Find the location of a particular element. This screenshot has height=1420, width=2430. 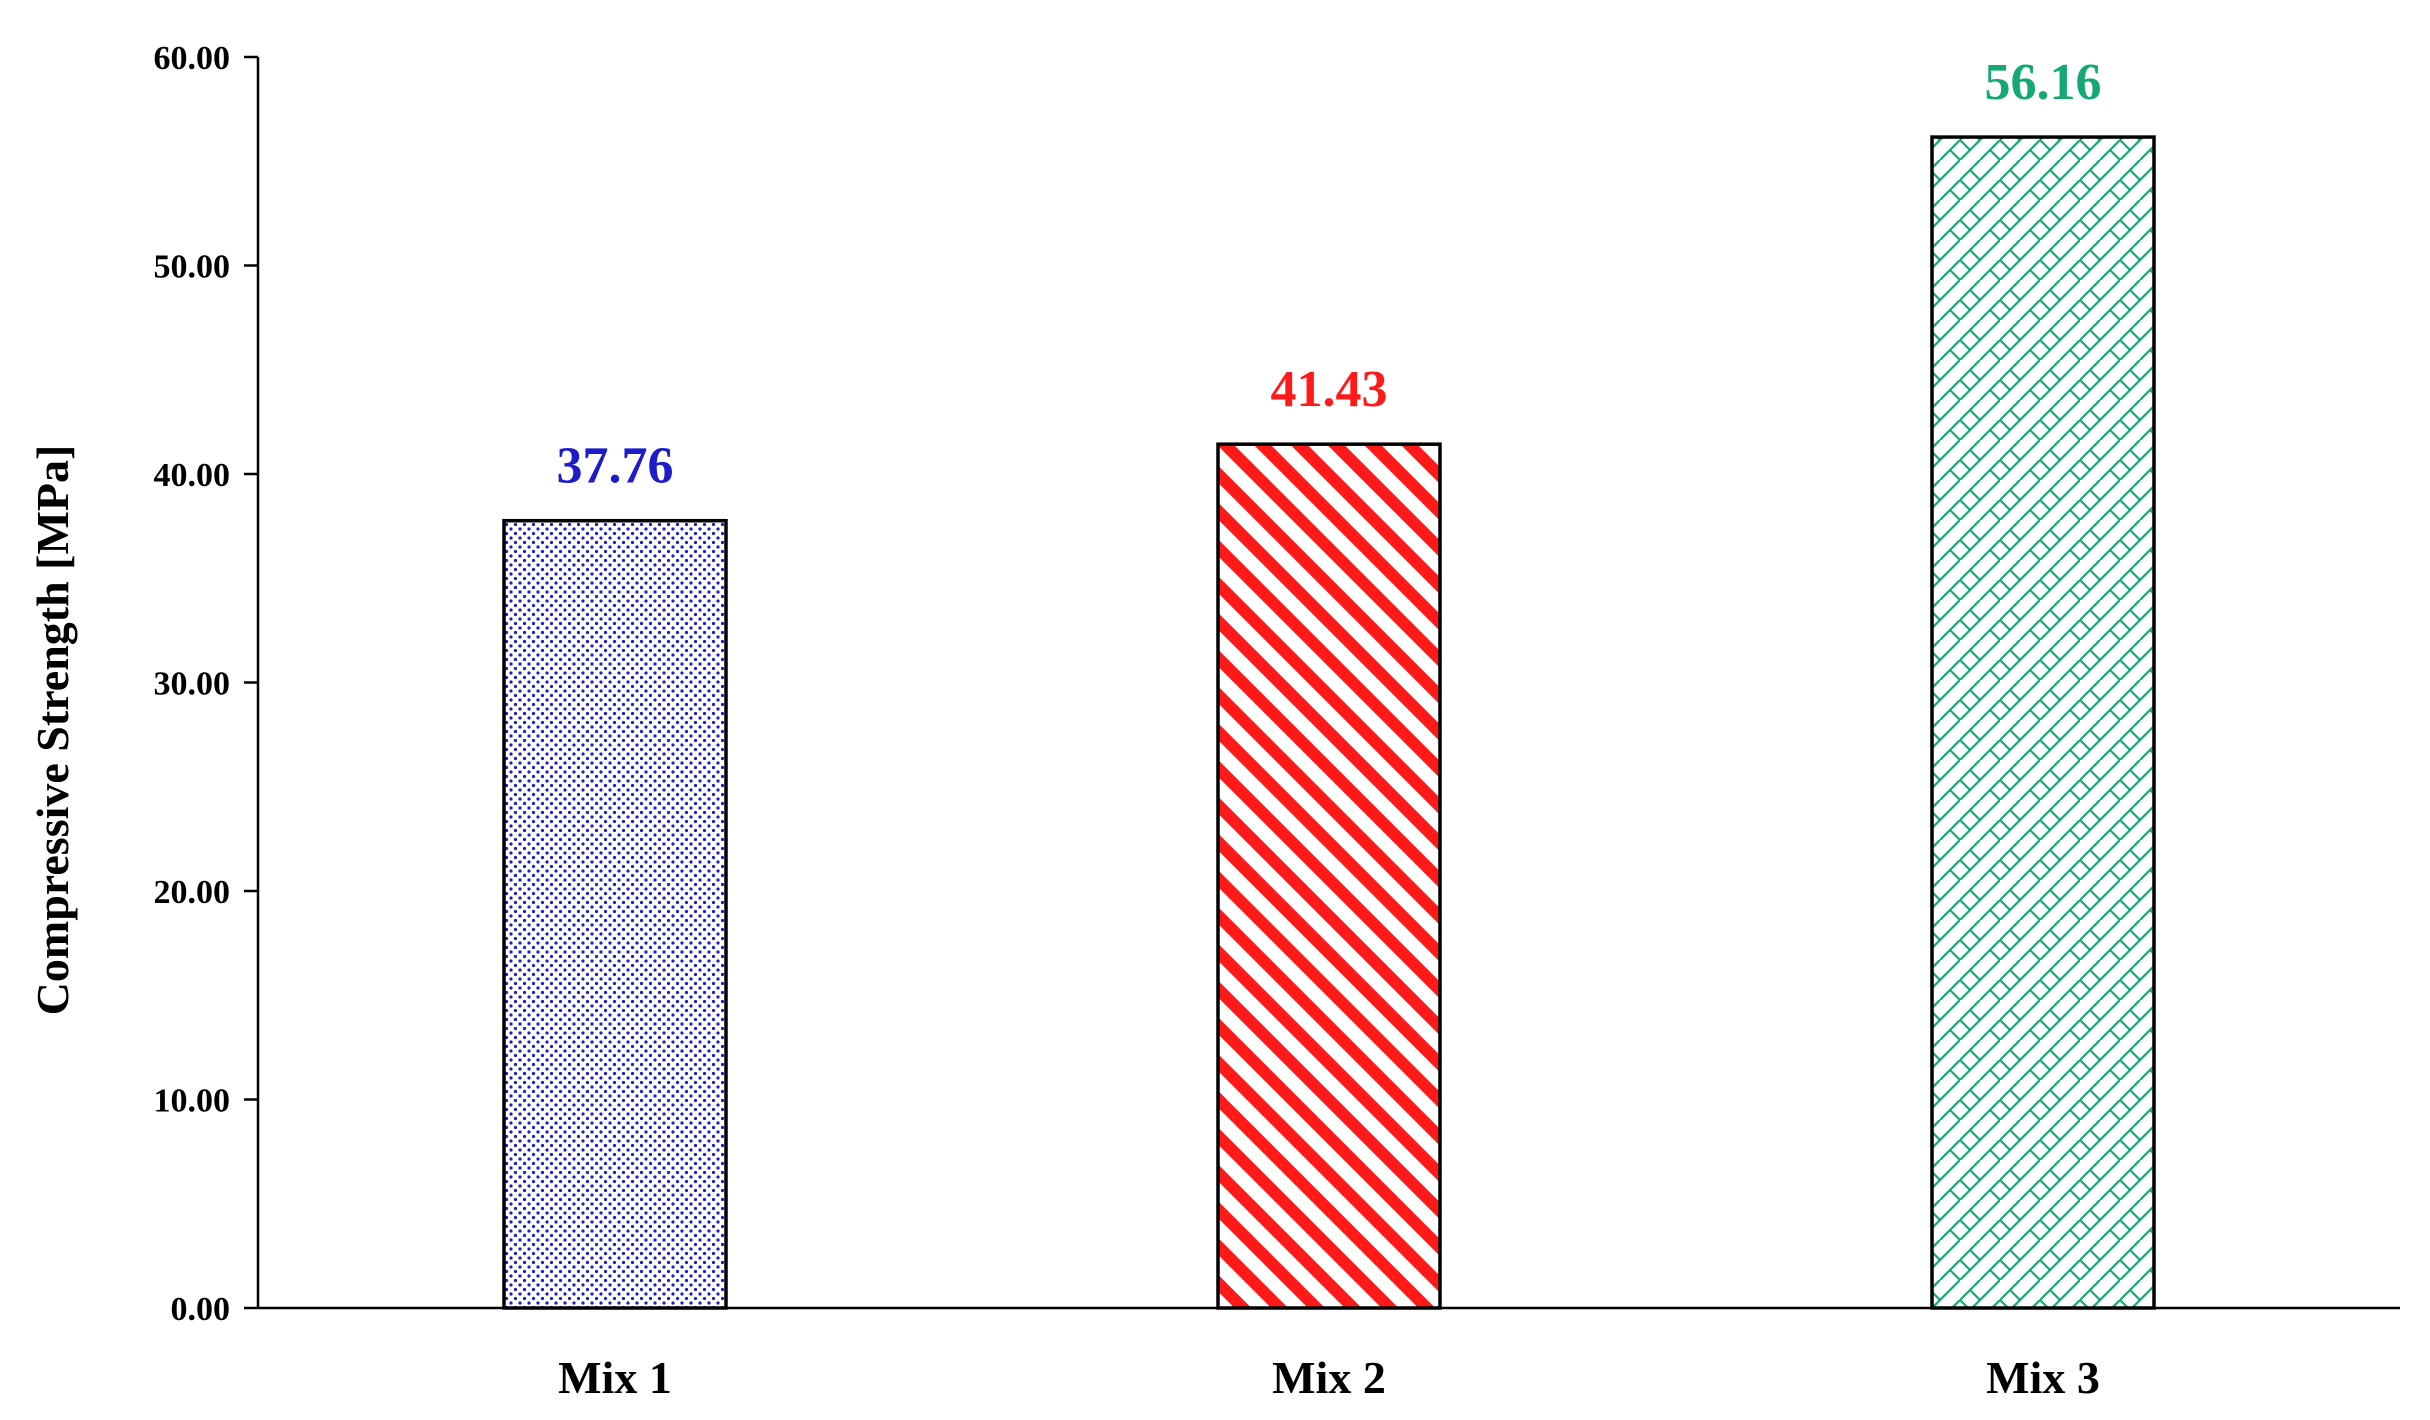

y-tick-label: 40.00 is located at coordinates (192, 475).